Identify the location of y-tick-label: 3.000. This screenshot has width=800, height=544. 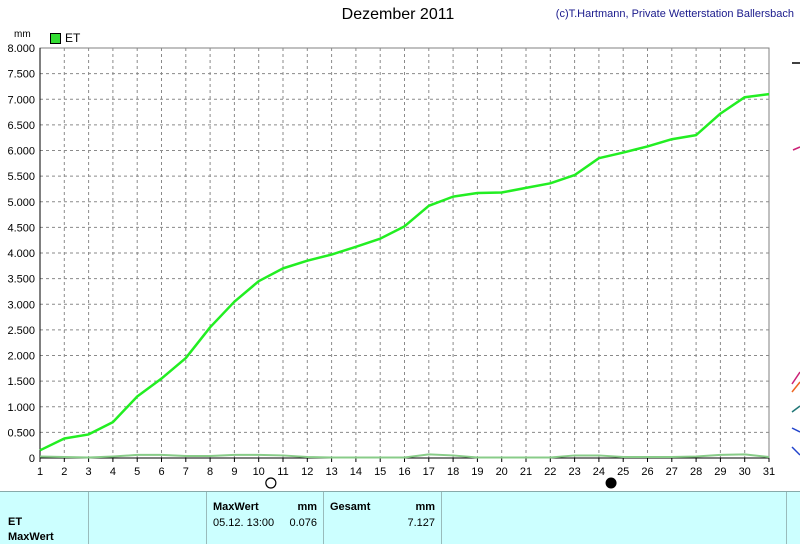
(21, 305).